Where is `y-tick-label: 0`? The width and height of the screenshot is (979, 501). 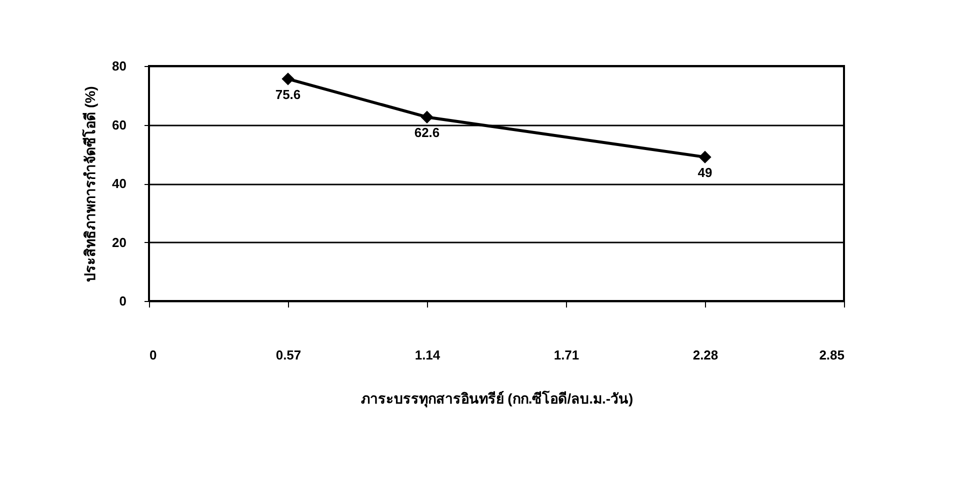
y-tick-label: 0 is located at coordinates (122, 301).